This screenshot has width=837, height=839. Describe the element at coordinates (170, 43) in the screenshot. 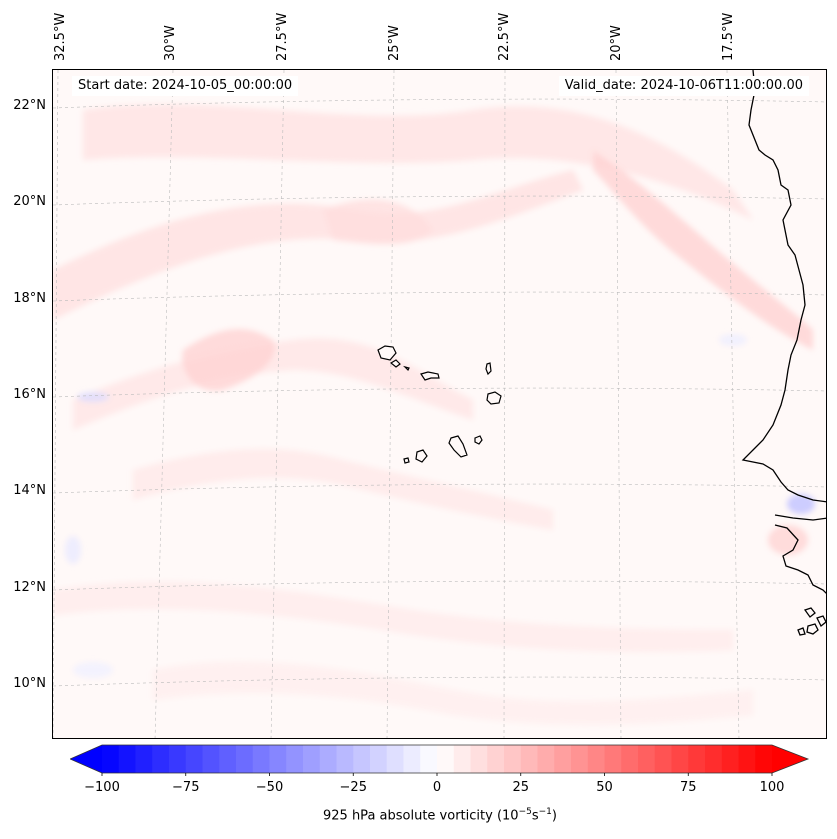

I see `lon-label-30w: 30°W` at that location.